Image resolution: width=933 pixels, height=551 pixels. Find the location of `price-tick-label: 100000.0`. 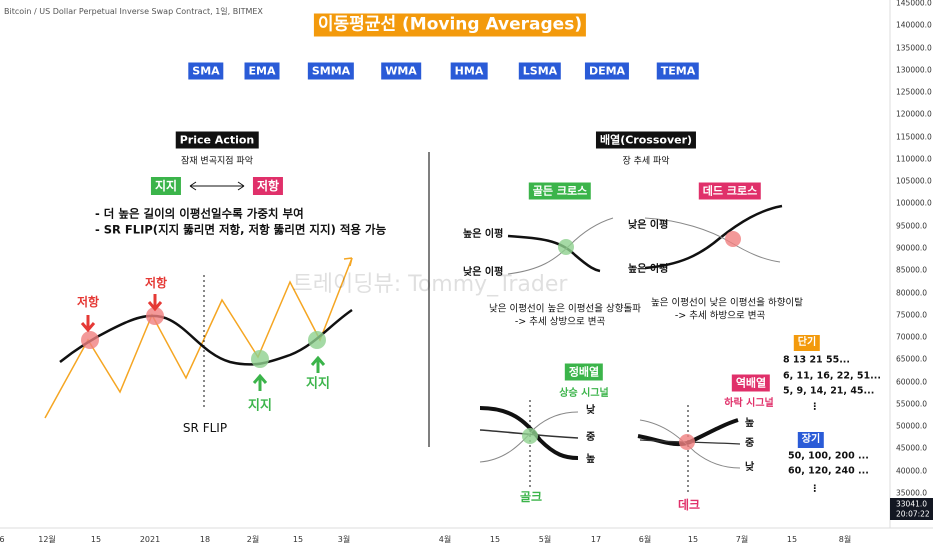

price-tick-label: 100000.0 is located at coordinates (914, 203).